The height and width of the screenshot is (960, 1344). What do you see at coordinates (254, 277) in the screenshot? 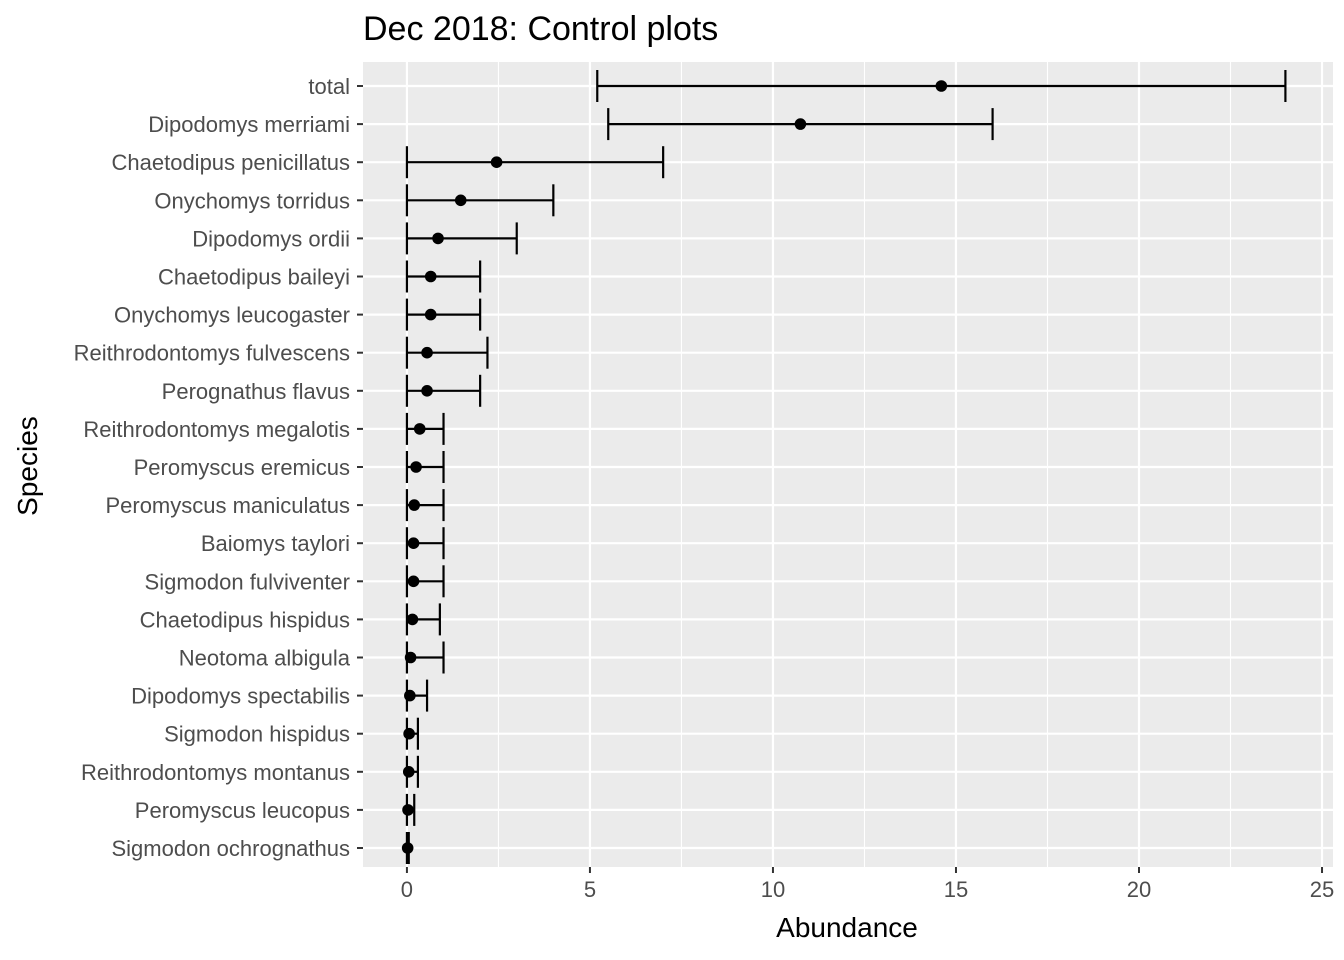
I see `y-tick-label: Chaetodipus baileyi` at bounding box center [254, 277].